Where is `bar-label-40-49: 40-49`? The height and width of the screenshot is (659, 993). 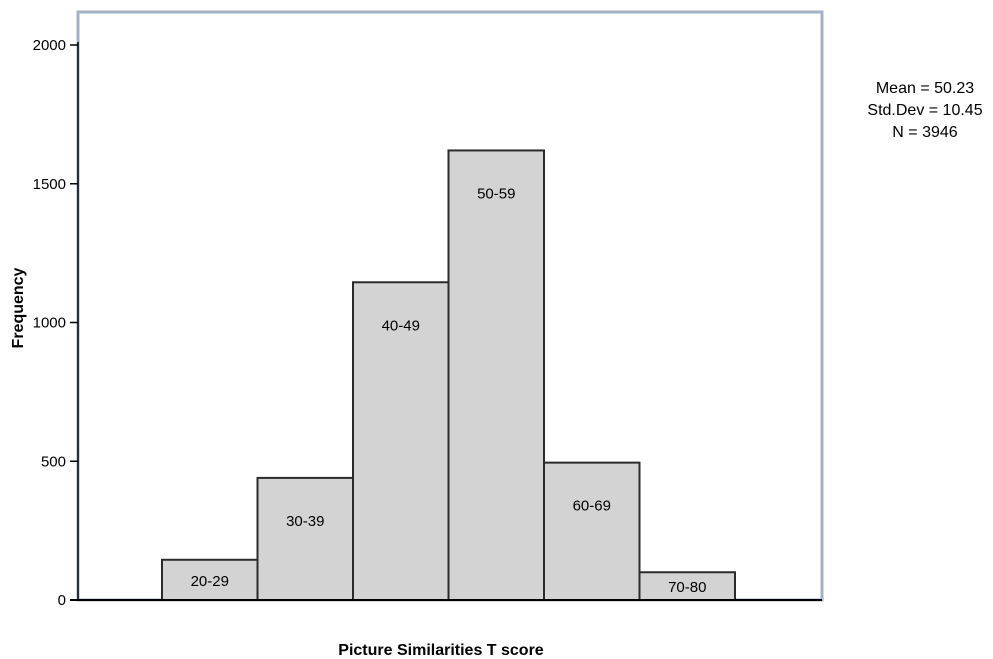 bar-label-40-49: 40-49 is located at coordinates (401, 325).